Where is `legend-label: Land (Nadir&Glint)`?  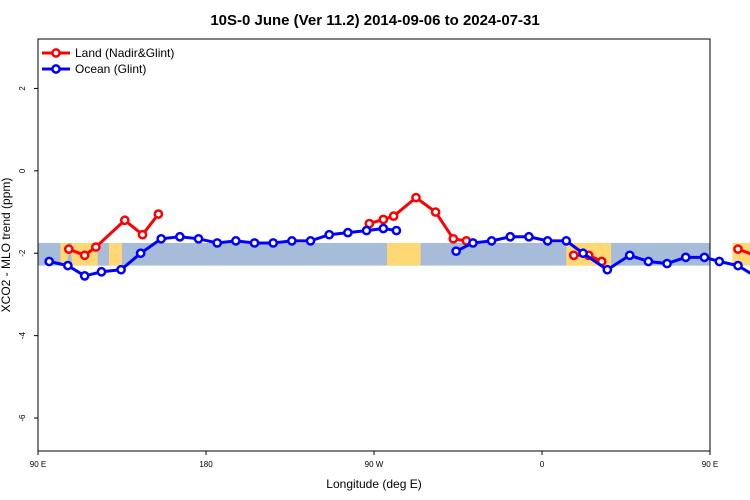
legend-label: Land (Nadir&Glint) is located at coordinates (124, 53).